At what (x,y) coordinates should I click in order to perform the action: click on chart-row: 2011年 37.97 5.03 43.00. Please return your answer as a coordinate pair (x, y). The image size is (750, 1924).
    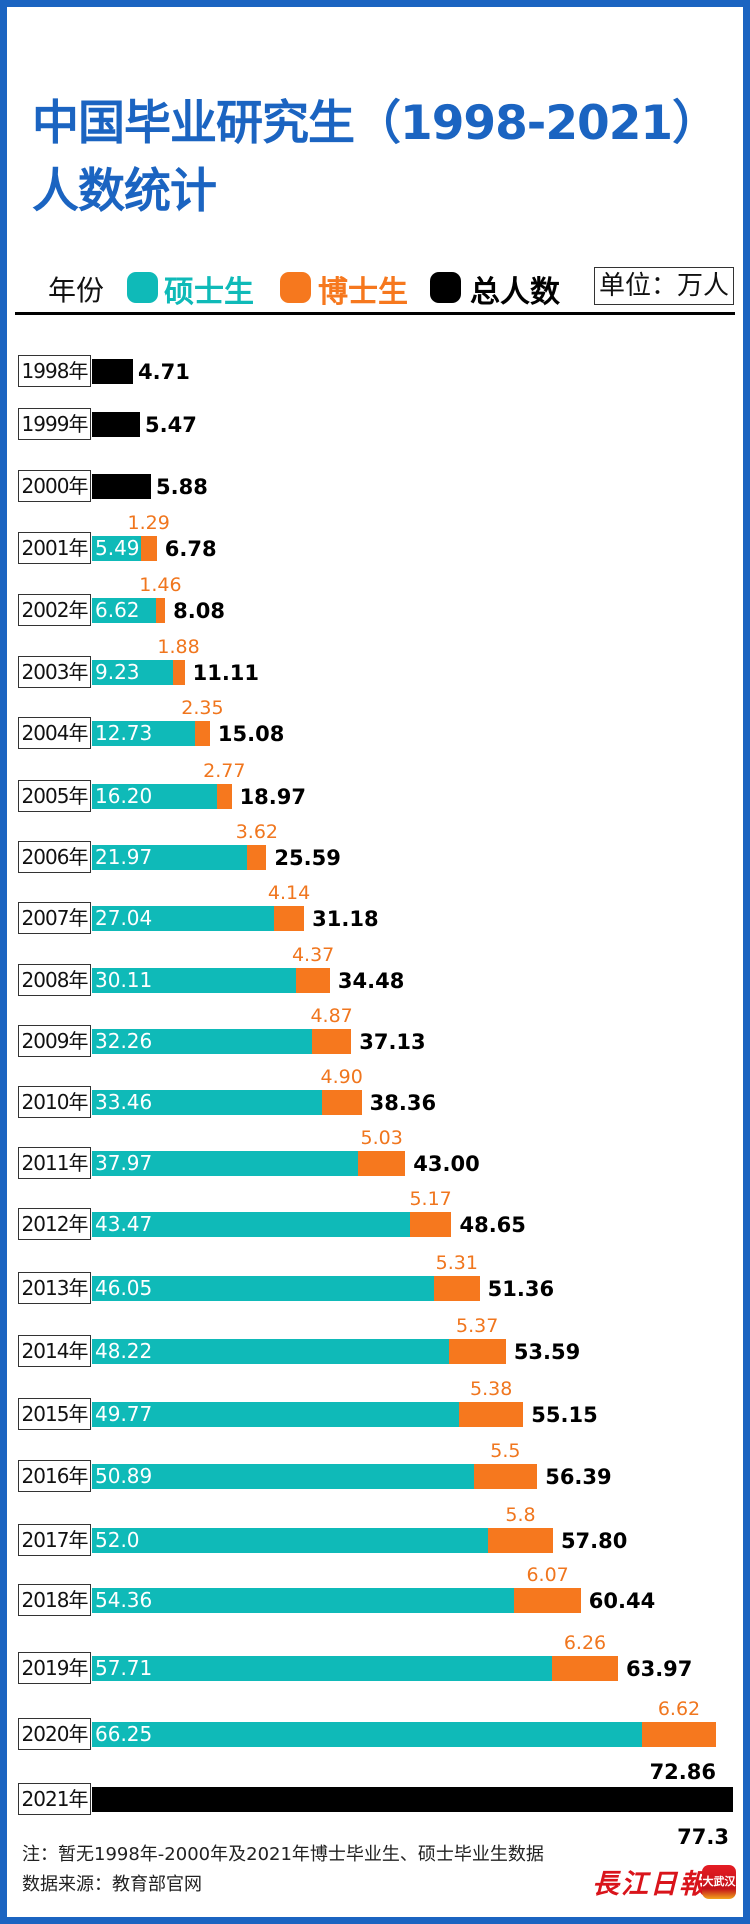
    Looking at the image, I should click on (375, 1154).